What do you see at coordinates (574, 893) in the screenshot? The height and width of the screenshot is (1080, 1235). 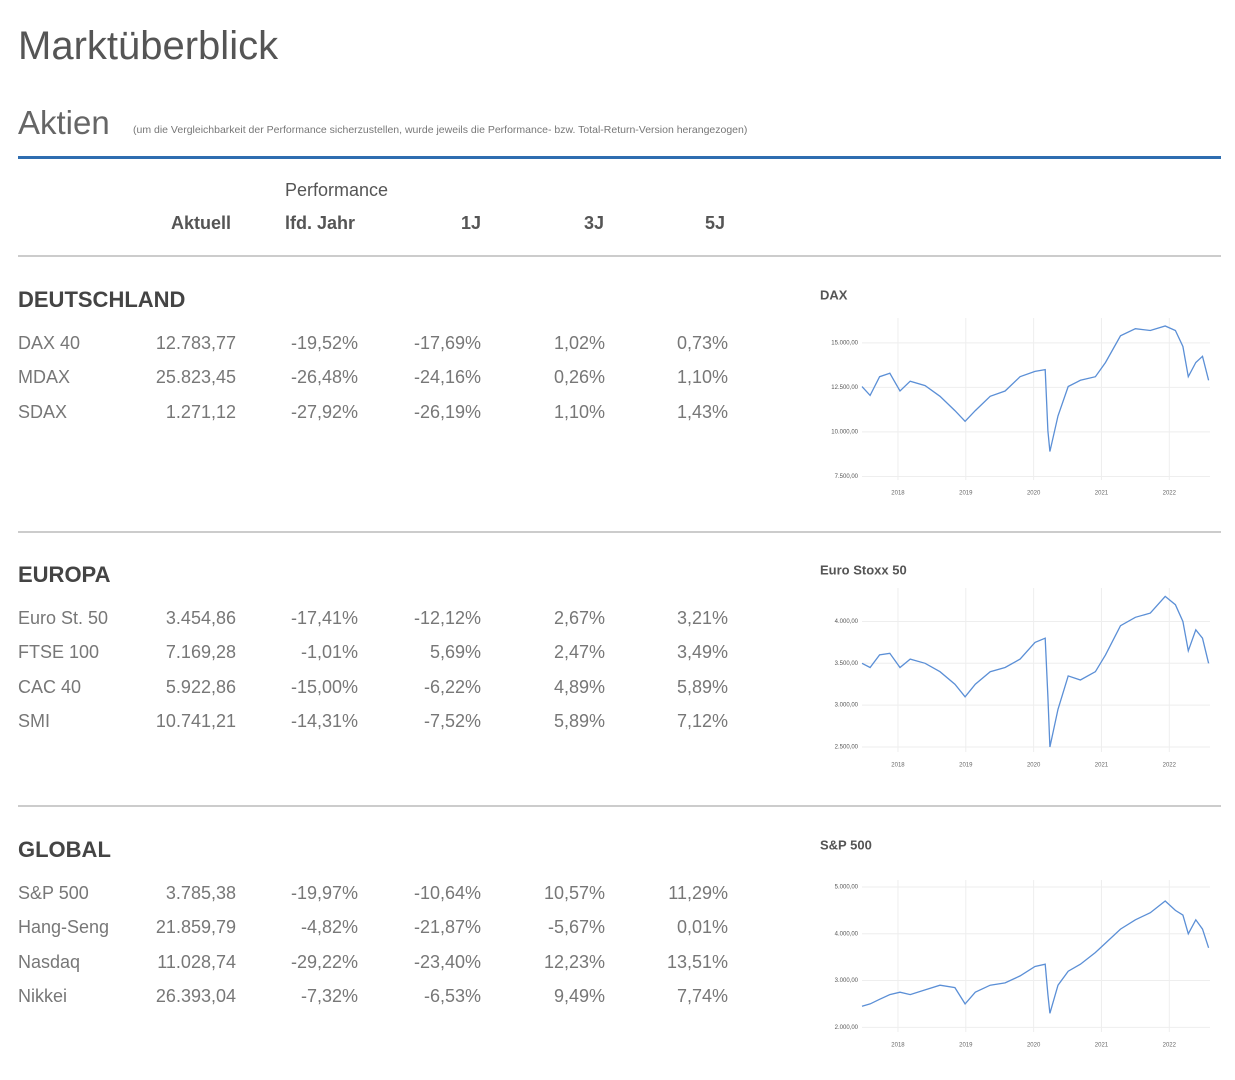 I see `table-cell: 10,57%` at bounding box center [574, 893].